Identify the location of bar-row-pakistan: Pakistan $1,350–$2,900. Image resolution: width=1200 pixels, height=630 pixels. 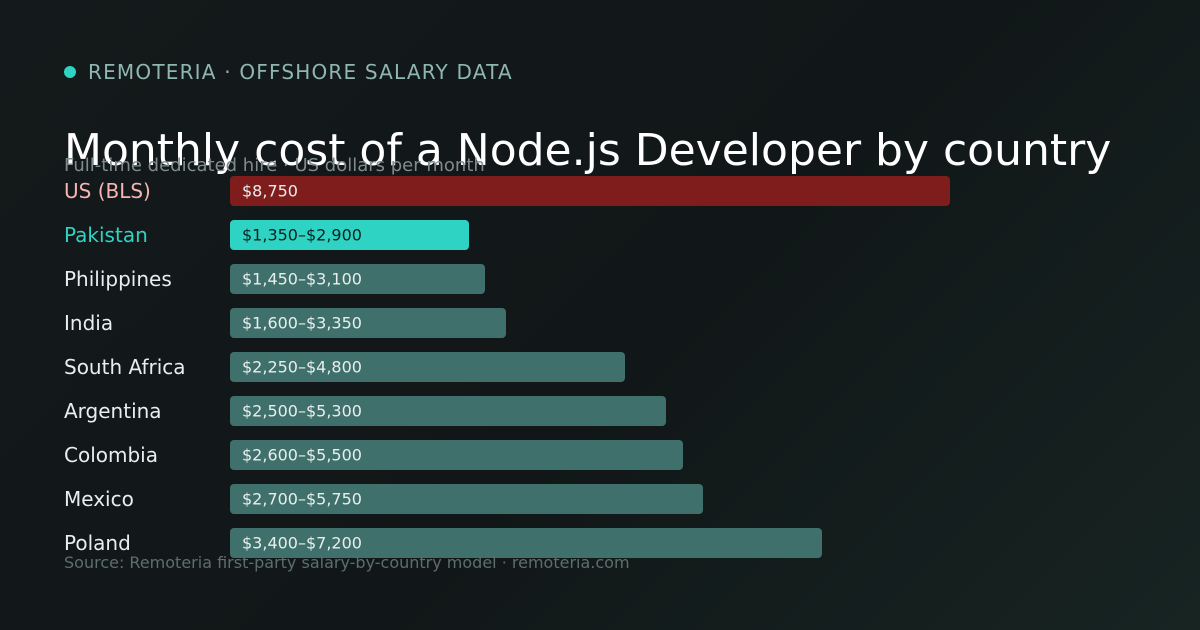
(266, 235).